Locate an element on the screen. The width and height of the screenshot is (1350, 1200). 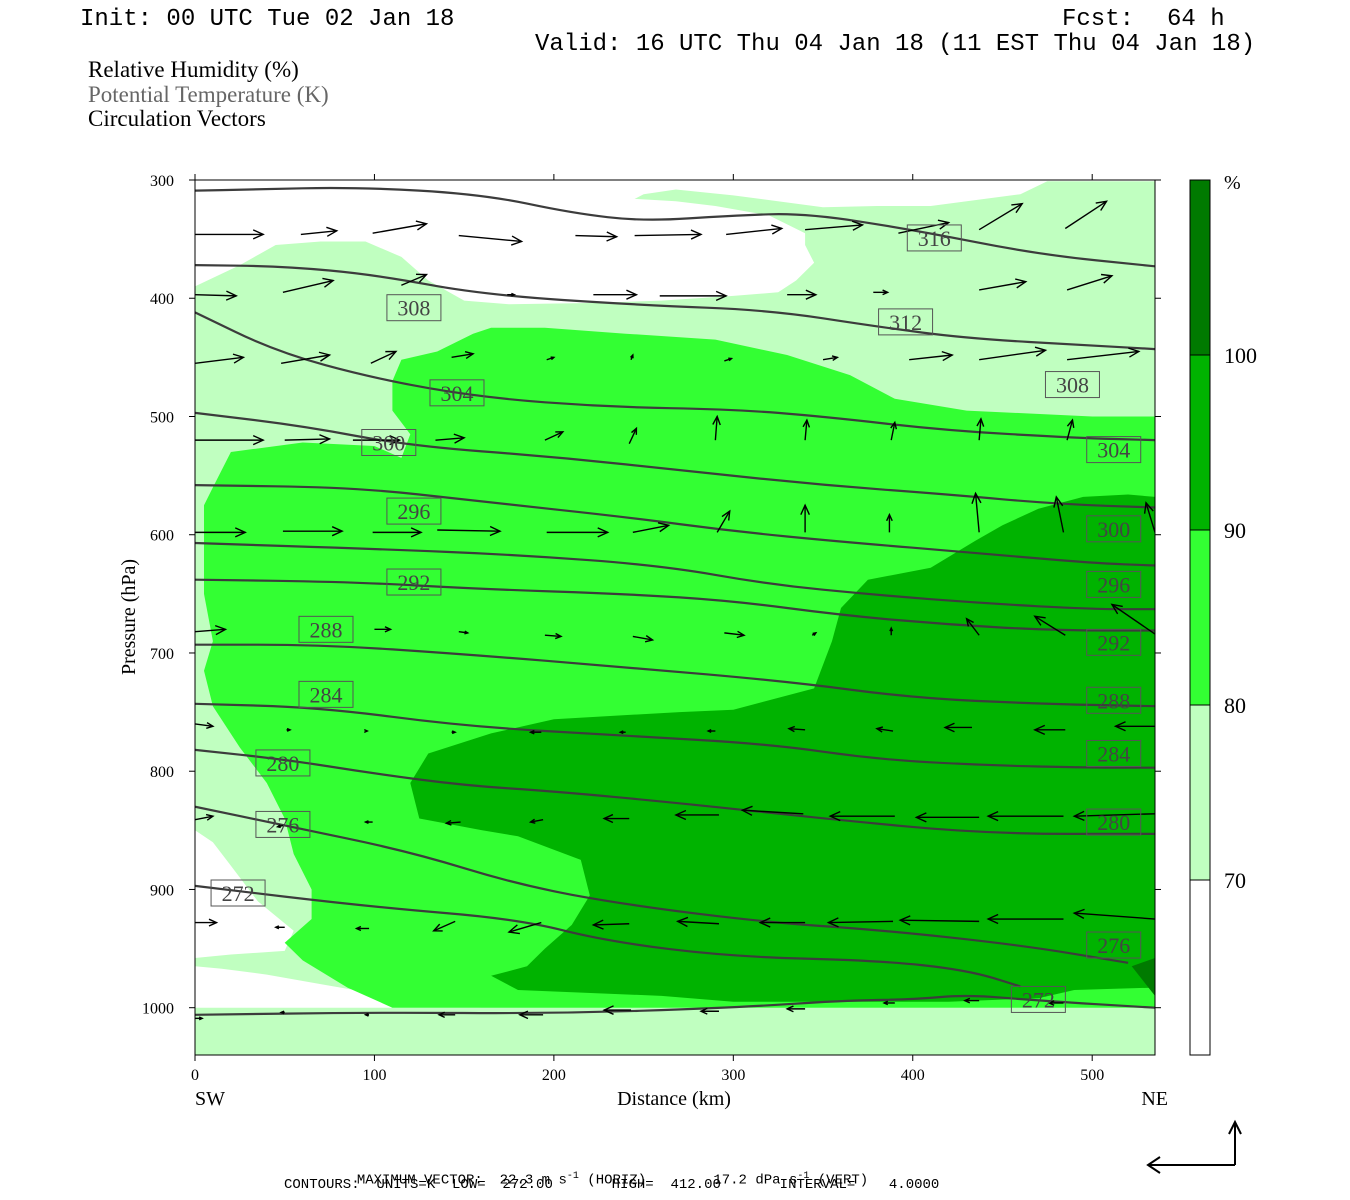
contour-label-text: 308 is located at coordinates (413, 308).